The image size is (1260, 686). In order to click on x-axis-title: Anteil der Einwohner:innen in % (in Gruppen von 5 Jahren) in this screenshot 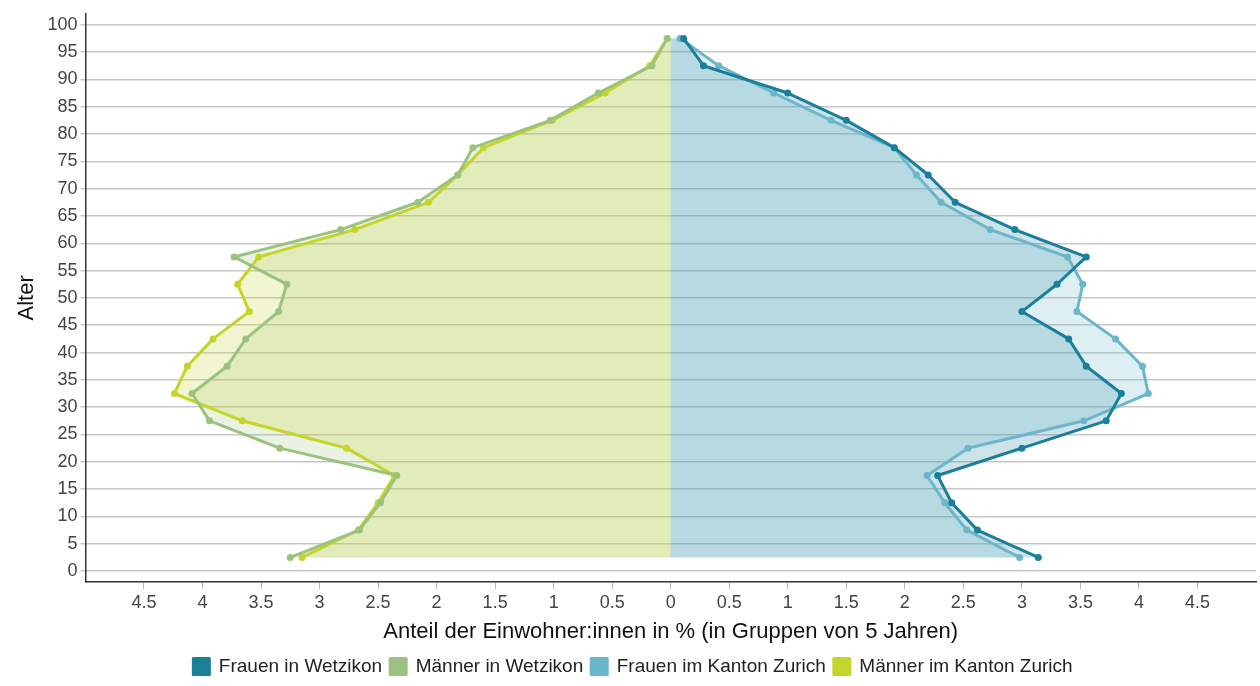, I will do `click(671, 630)`.